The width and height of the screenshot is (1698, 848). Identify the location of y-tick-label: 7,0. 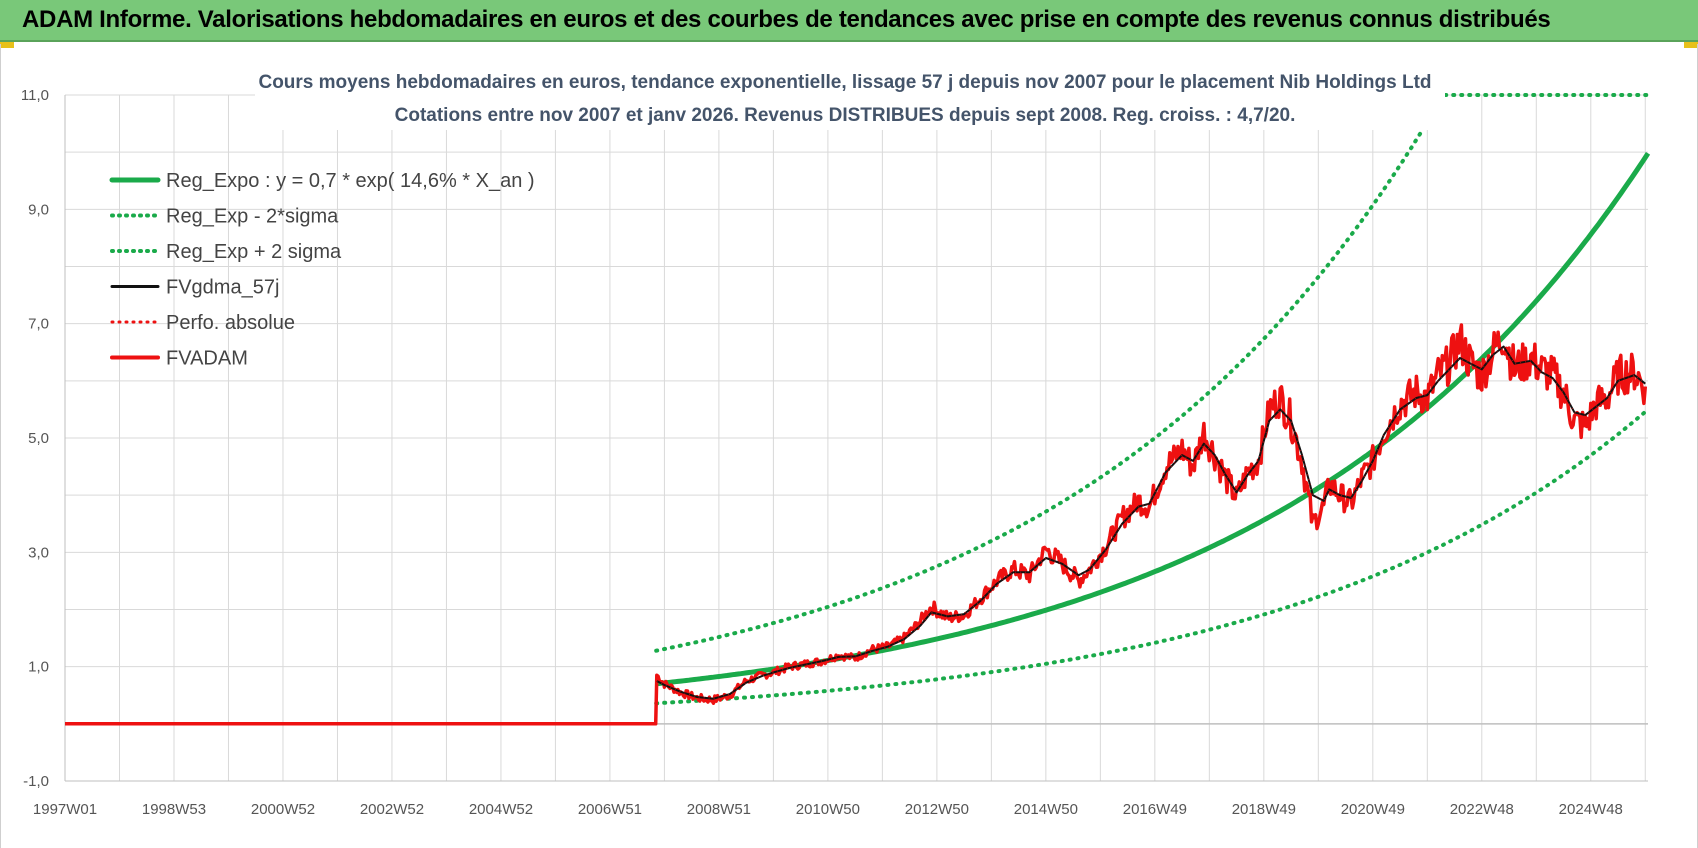
(38, 324).